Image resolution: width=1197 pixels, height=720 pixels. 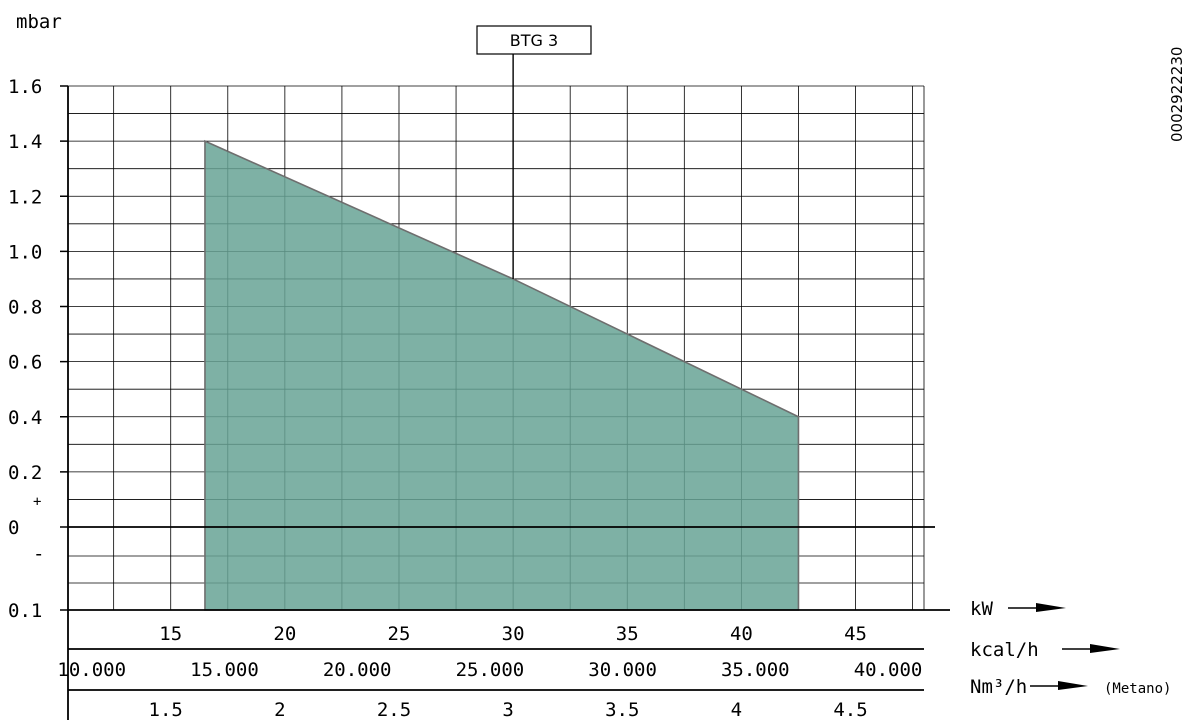 What do you see at coordinates (622, 670) in the screenshot?
I see `x-tick-label-kcal: 30.000` at bounding box center [622, 670].